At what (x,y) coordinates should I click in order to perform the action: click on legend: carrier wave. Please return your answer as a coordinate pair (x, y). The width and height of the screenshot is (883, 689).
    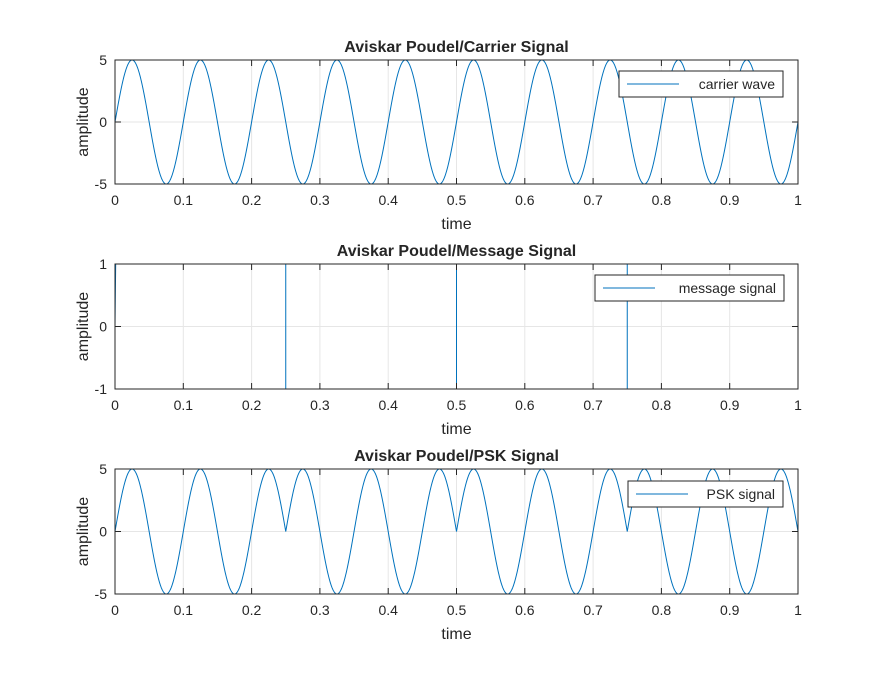
    Looking at the image, I should click on (701, 84).